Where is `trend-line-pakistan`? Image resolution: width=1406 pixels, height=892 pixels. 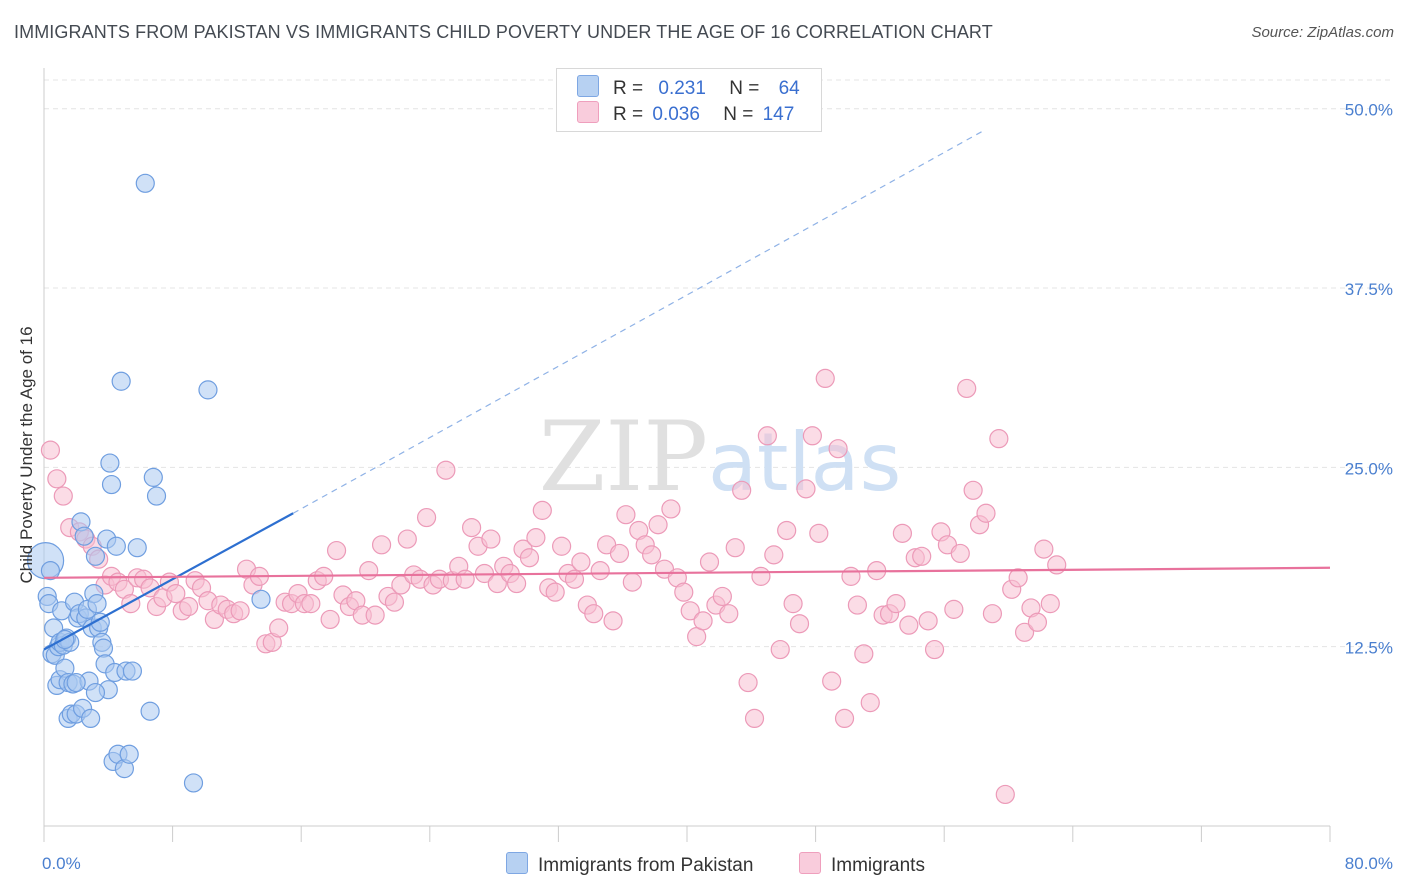
trend-line-pakistan is located at coordinates (168, 581).